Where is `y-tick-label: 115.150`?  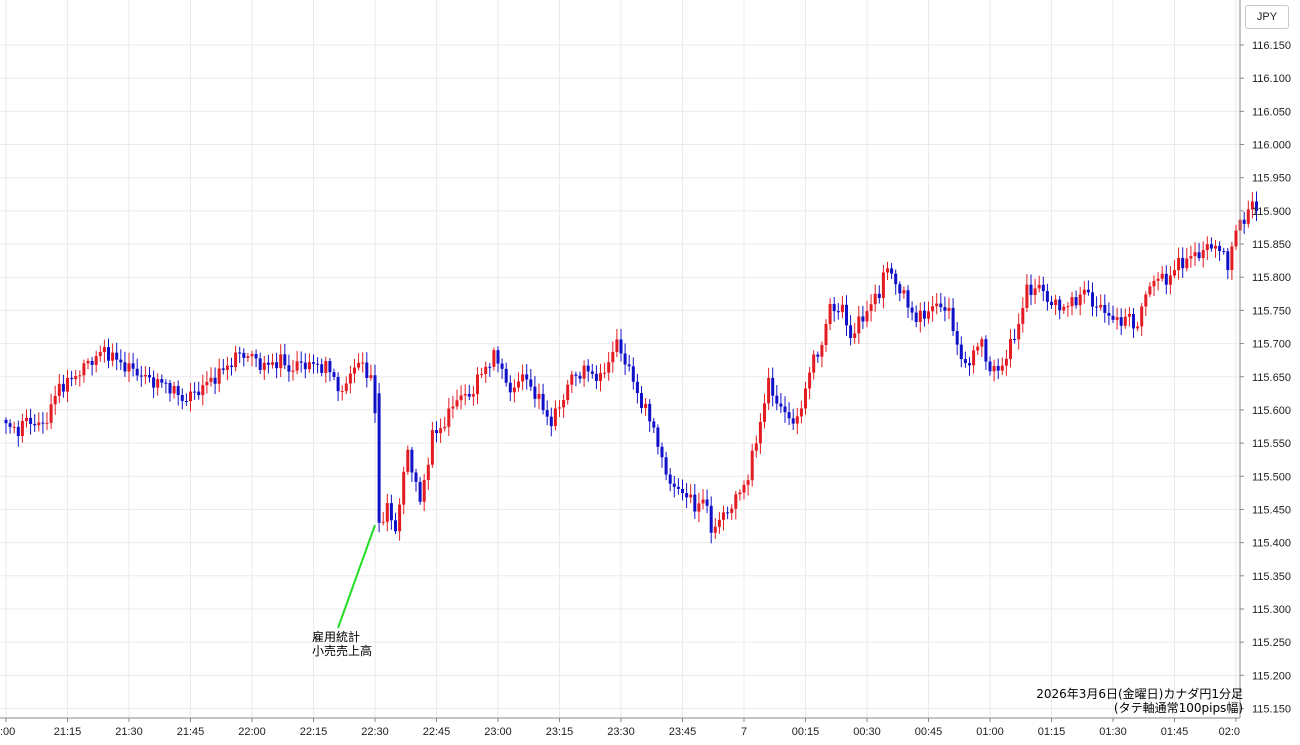 y-tick-label: 115.150 is located at coordinates (1271, 710).